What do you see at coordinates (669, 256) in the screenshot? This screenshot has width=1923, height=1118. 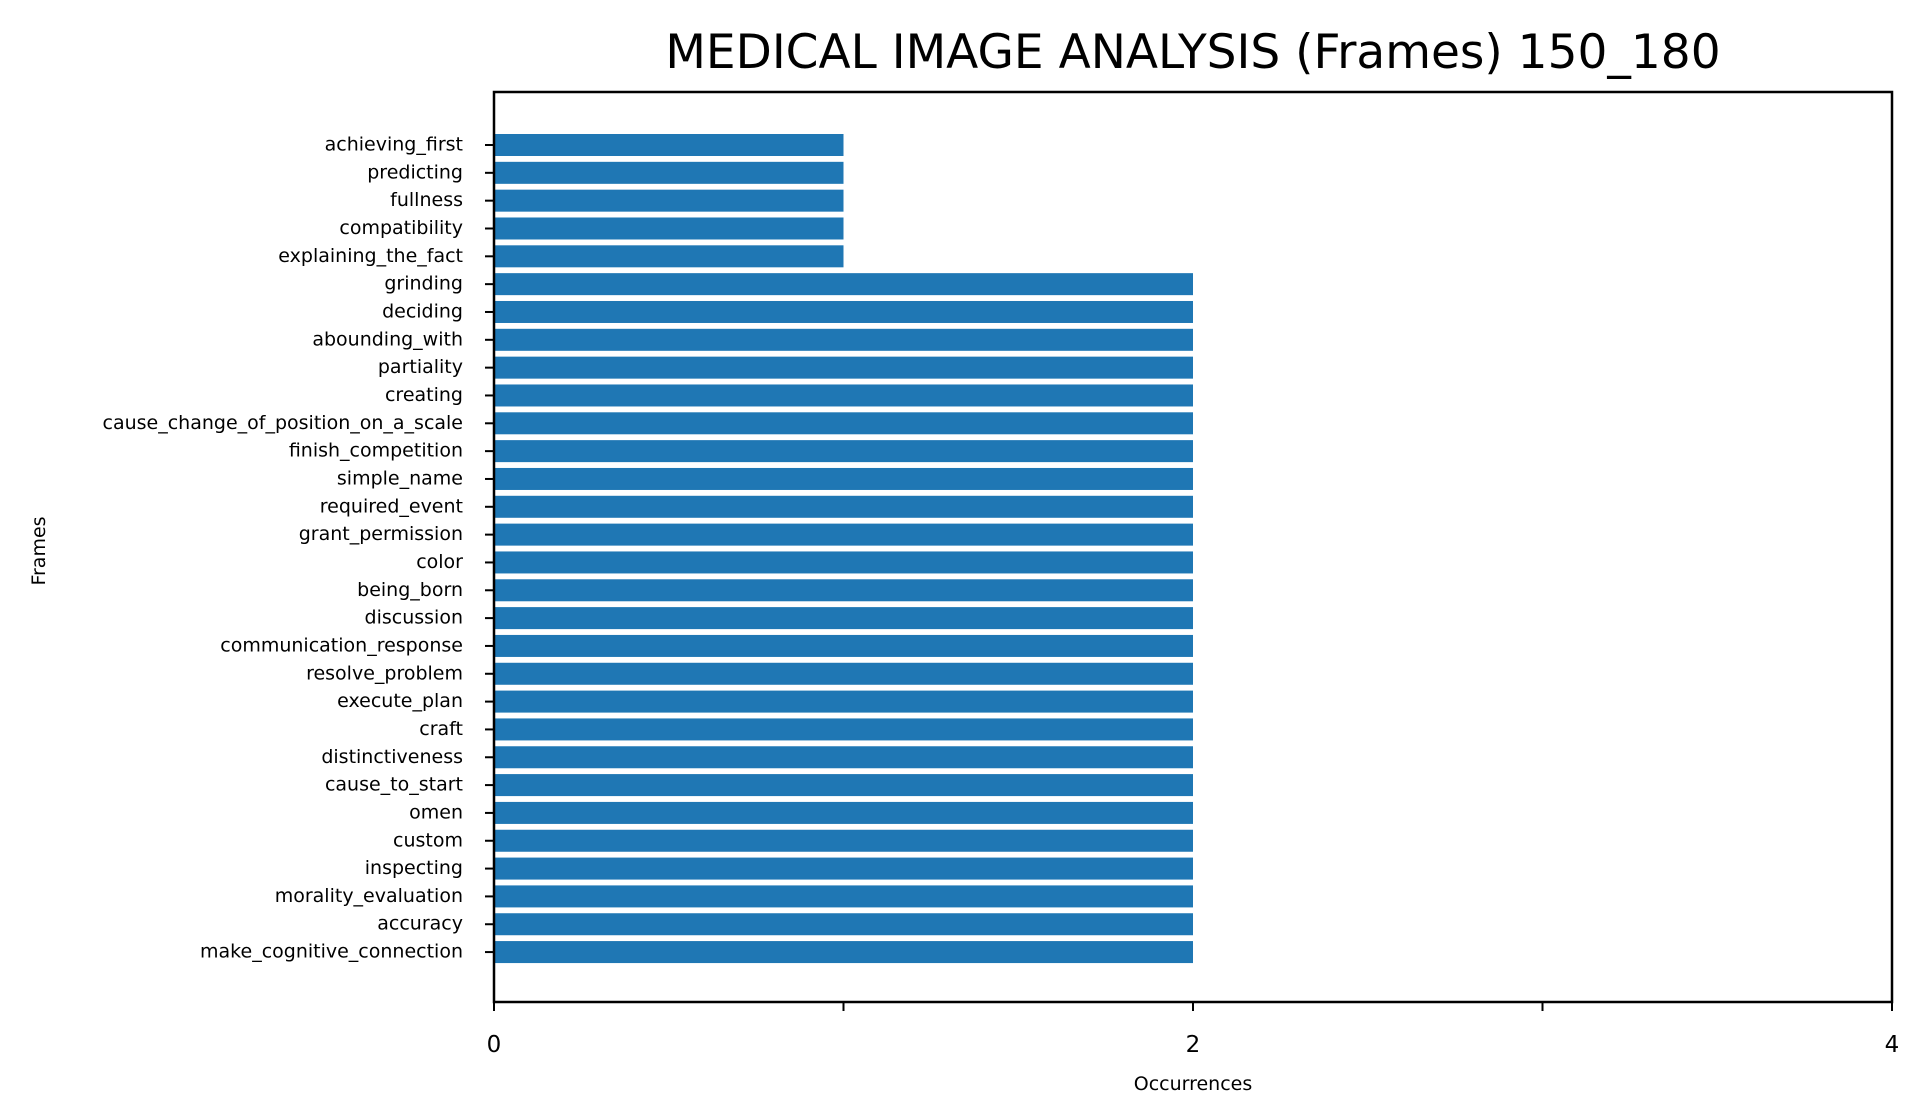 I see `bar-explaining_the_fact` at bounding box center [669, 256].